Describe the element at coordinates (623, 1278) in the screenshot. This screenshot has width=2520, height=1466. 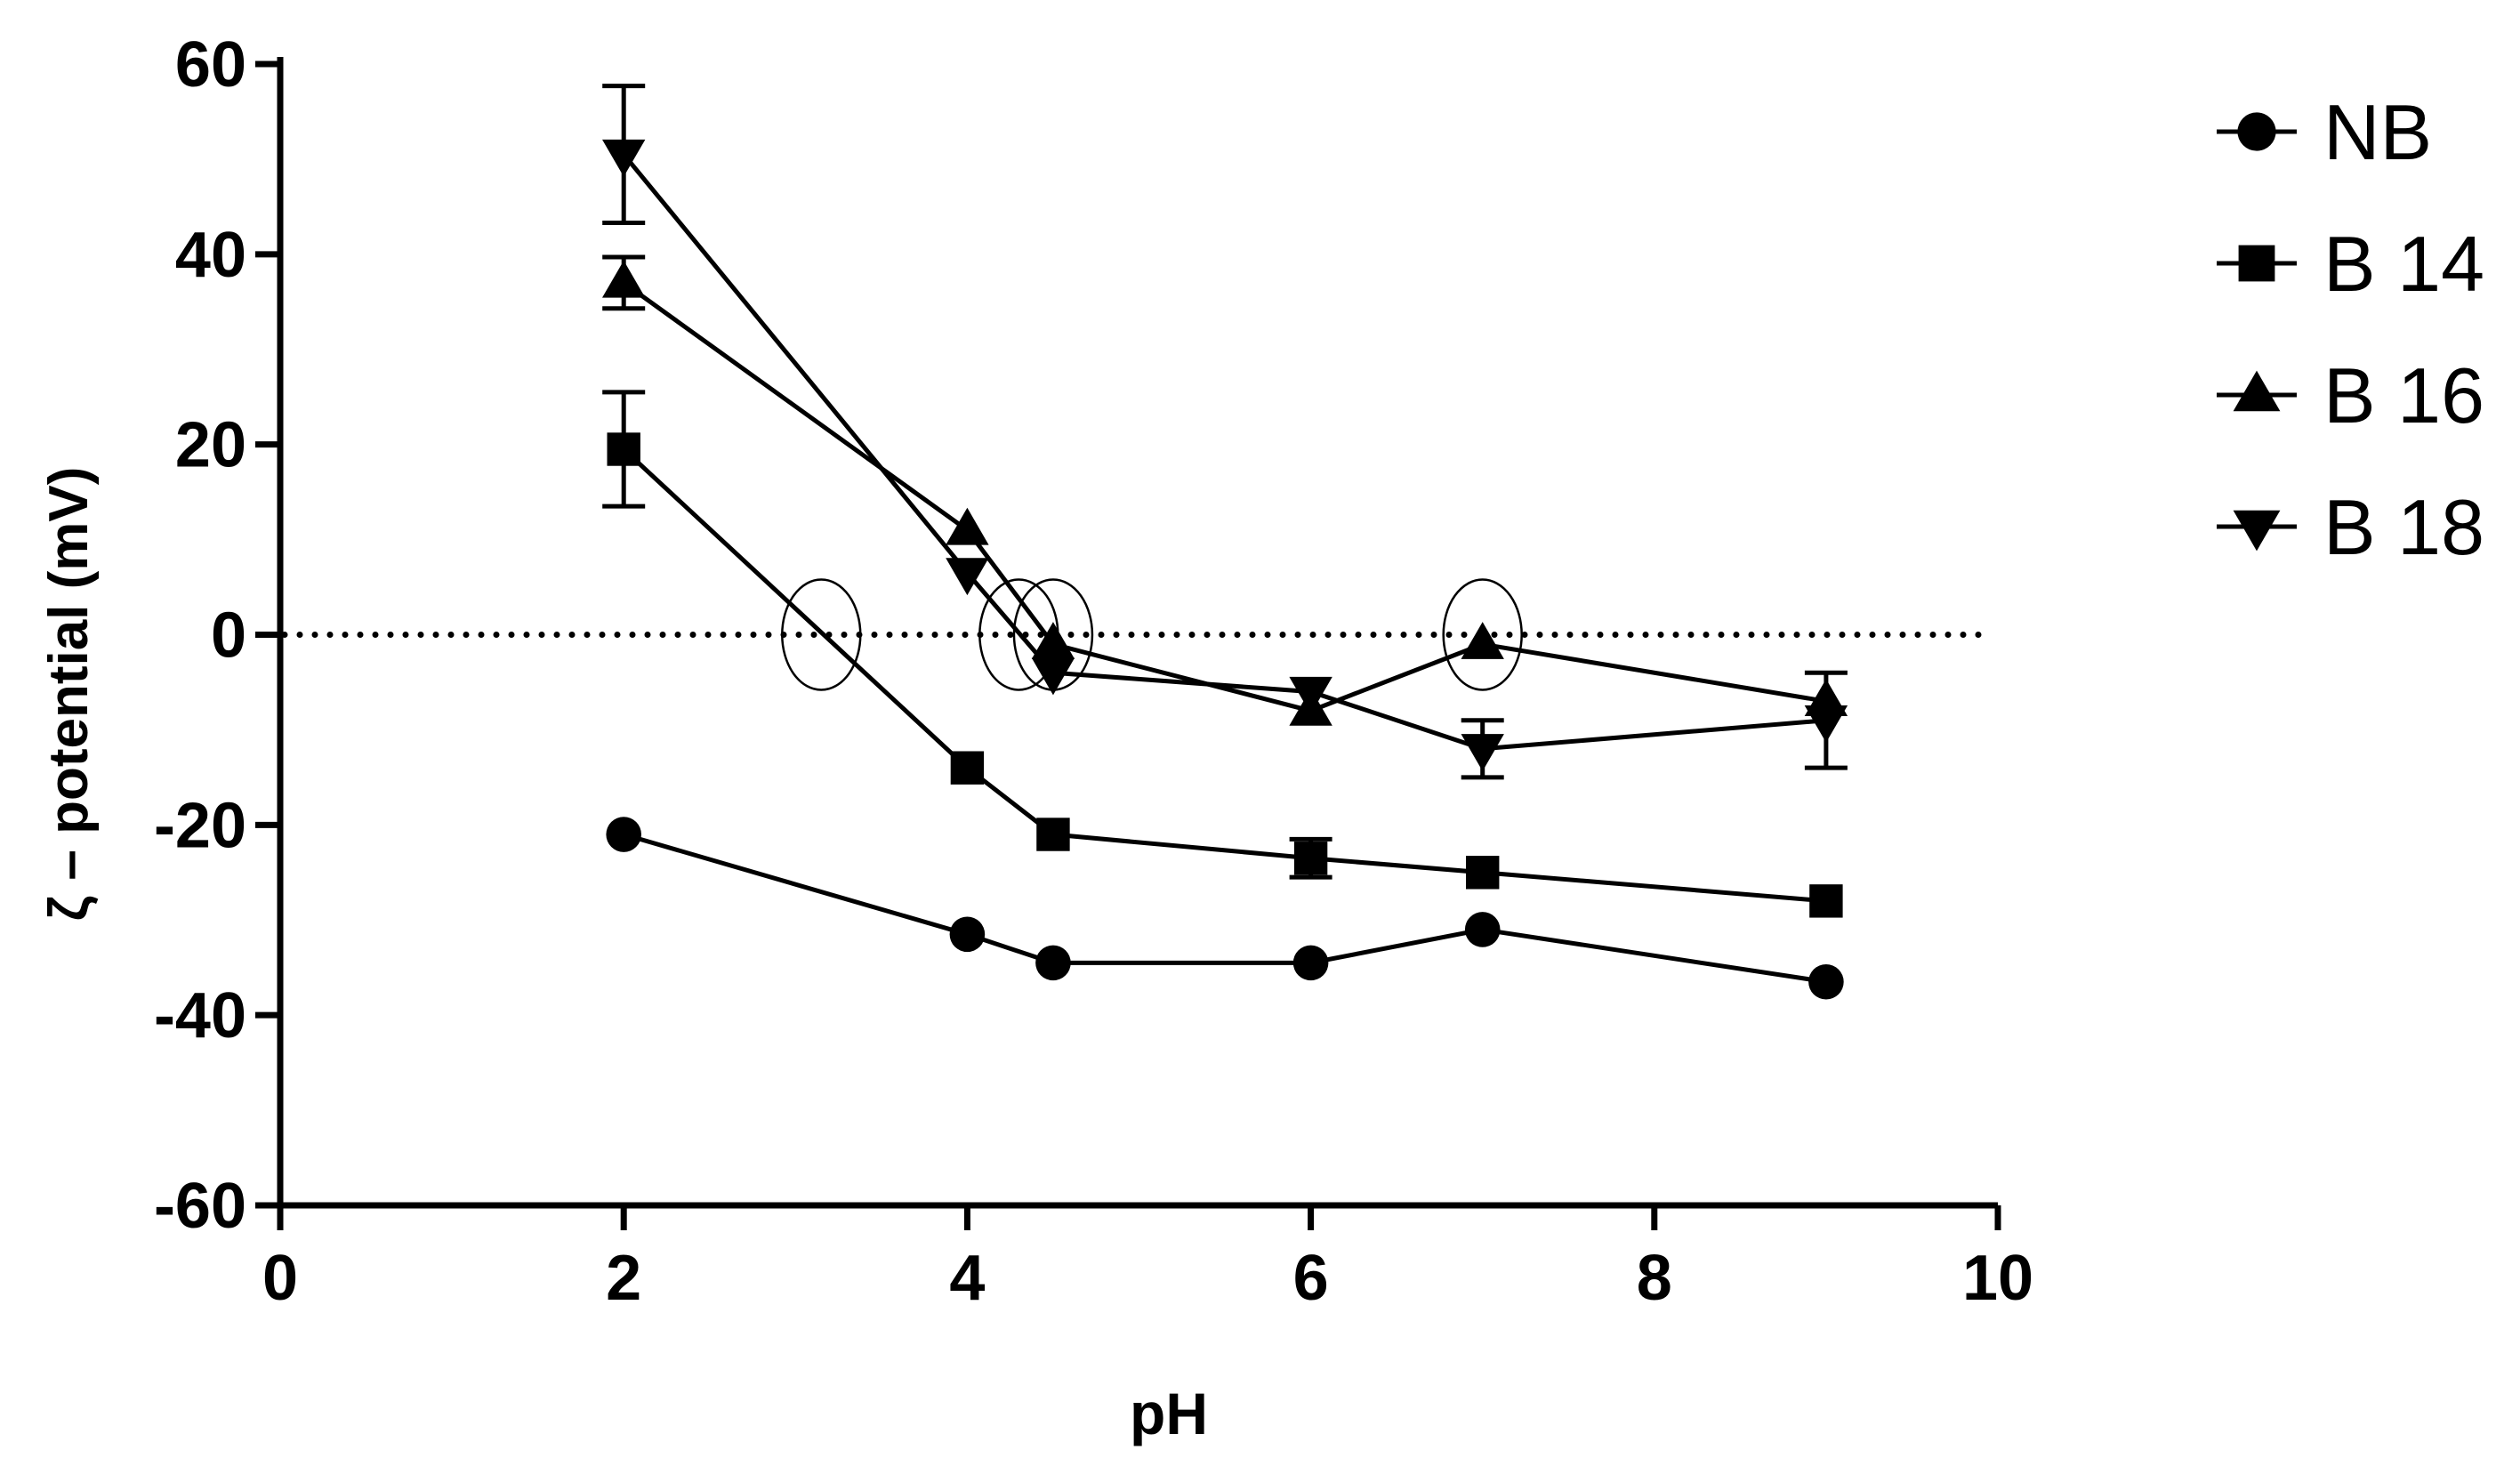
I see `x-tick-label: 2` at that location.